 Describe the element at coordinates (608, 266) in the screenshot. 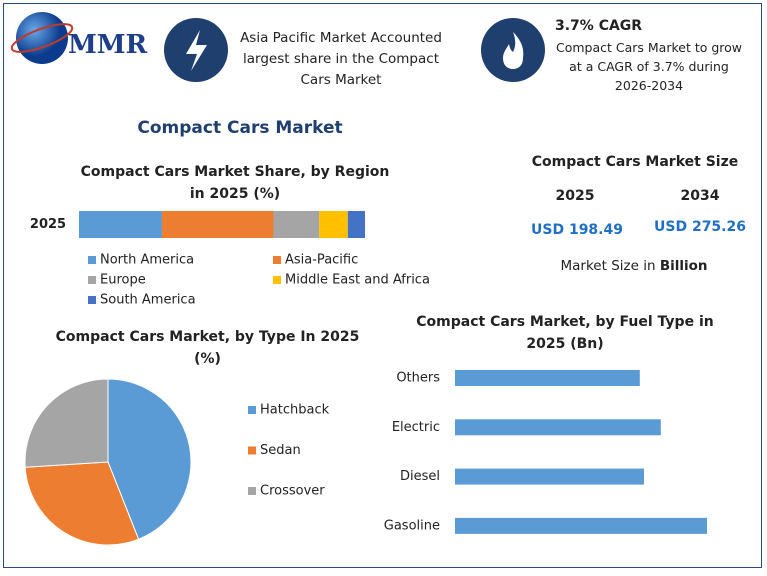

I see `note: Market Size in` at that location.